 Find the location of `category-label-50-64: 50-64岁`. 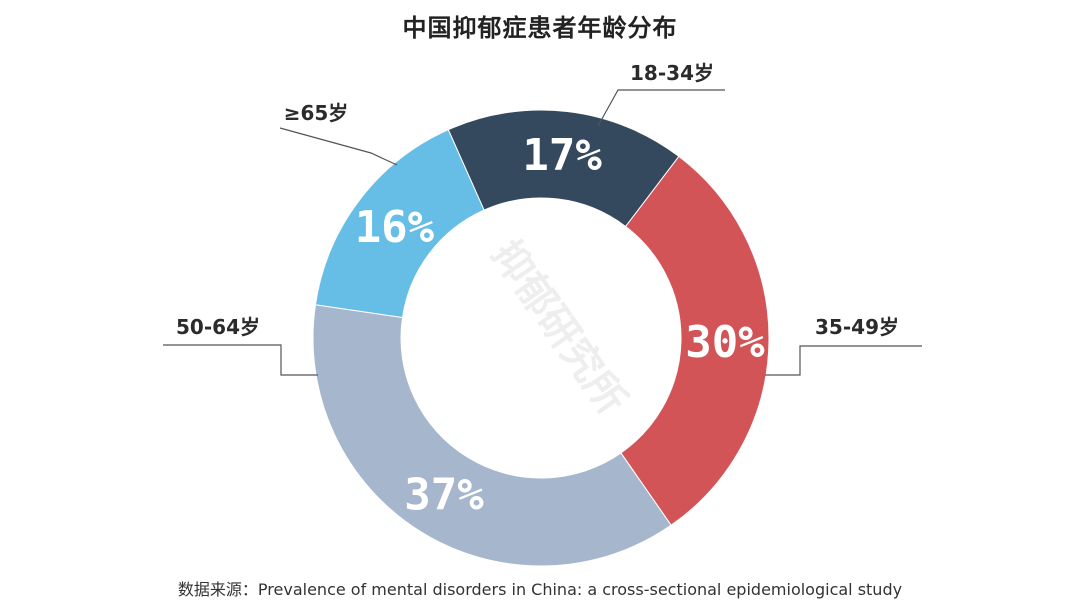

category-label-50-64: 50-64岁 is located at coordinates (218, 327).